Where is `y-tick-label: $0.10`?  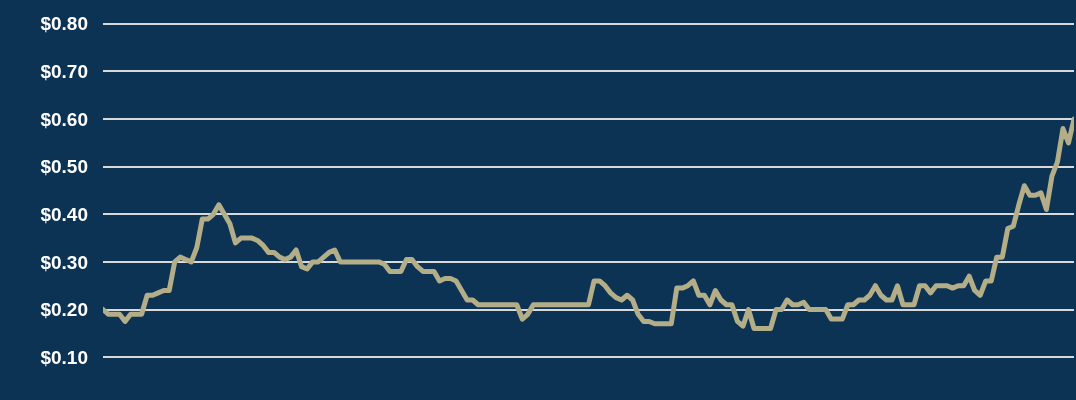 y-tick-label: $0.10 is located at coordinates (64, 357).